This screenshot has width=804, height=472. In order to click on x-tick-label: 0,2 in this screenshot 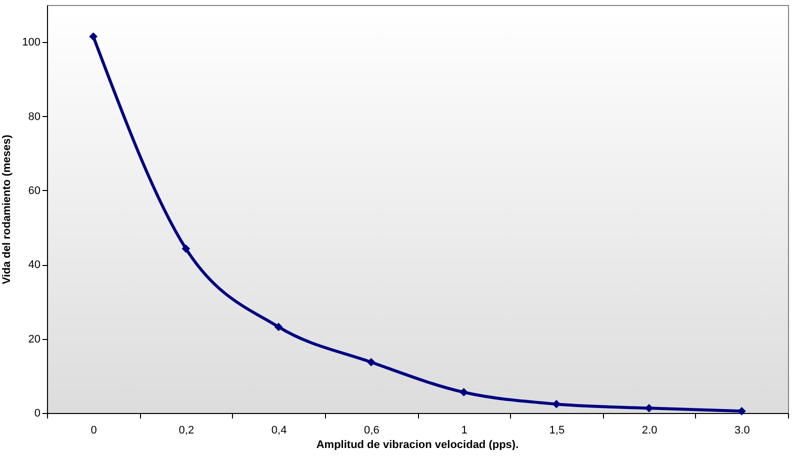, I will do `click(186, 430)`.